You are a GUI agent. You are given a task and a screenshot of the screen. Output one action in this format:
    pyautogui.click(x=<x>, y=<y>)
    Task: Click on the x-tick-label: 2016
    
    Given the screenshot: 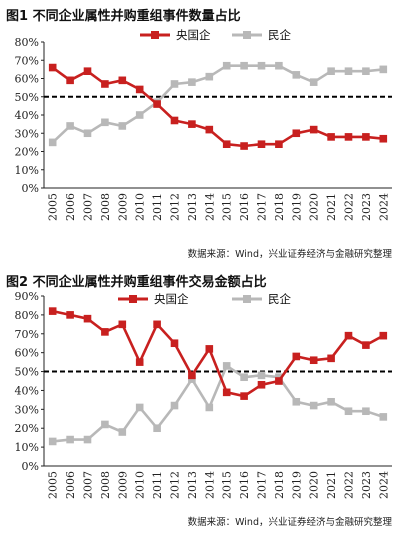 What is the action you would take?
    pyautogui.click(x=244, y=485)
    